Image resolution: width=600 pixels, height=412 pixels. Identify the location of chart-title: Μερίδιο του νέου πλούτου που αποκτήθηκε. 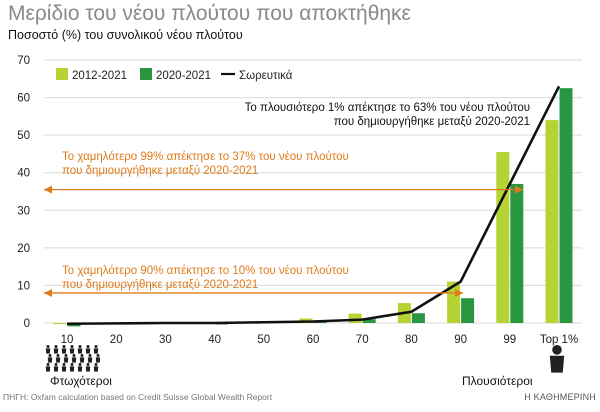
(209, 13).